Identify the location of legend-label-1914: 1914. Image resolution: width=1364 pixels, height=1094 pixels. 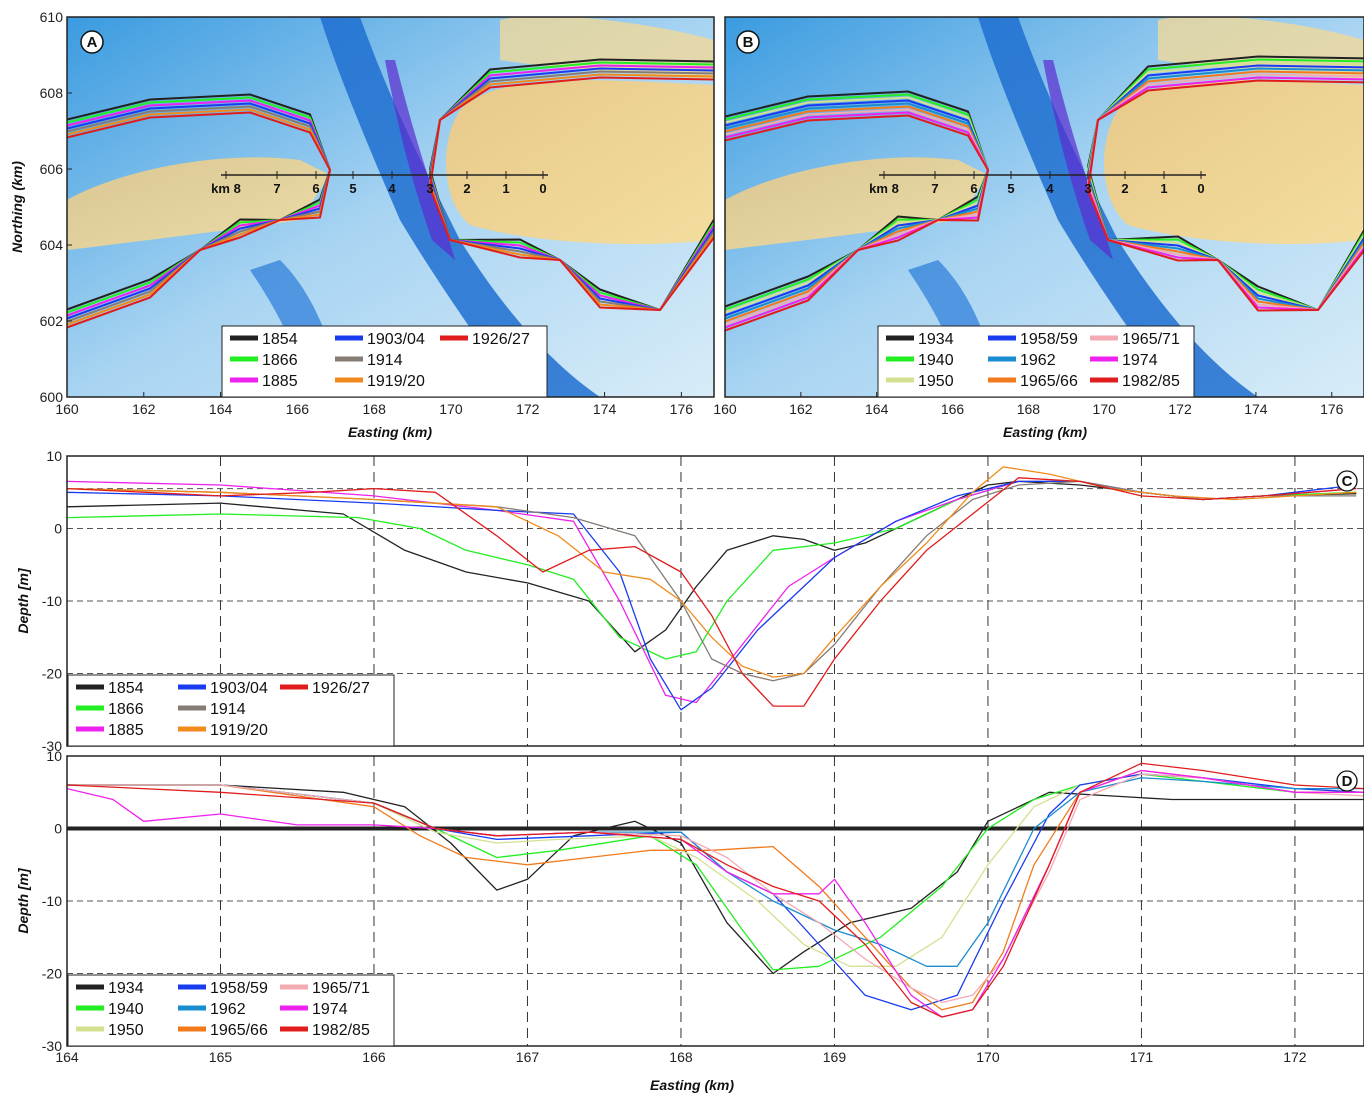
(228, 709).